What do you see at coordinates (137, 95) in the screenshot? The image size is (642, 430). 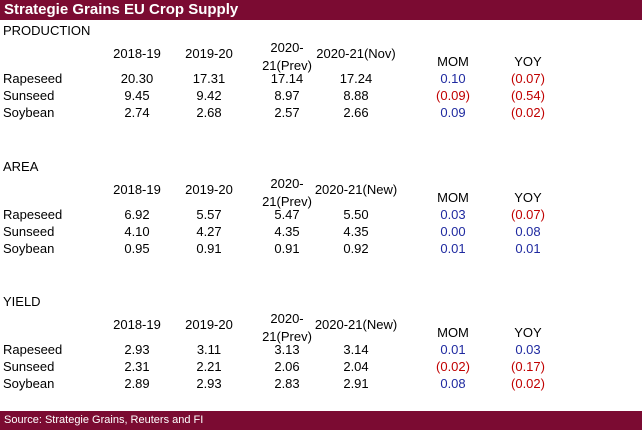 I see `value-cell: 9.45` at bounding box center [137, 95].